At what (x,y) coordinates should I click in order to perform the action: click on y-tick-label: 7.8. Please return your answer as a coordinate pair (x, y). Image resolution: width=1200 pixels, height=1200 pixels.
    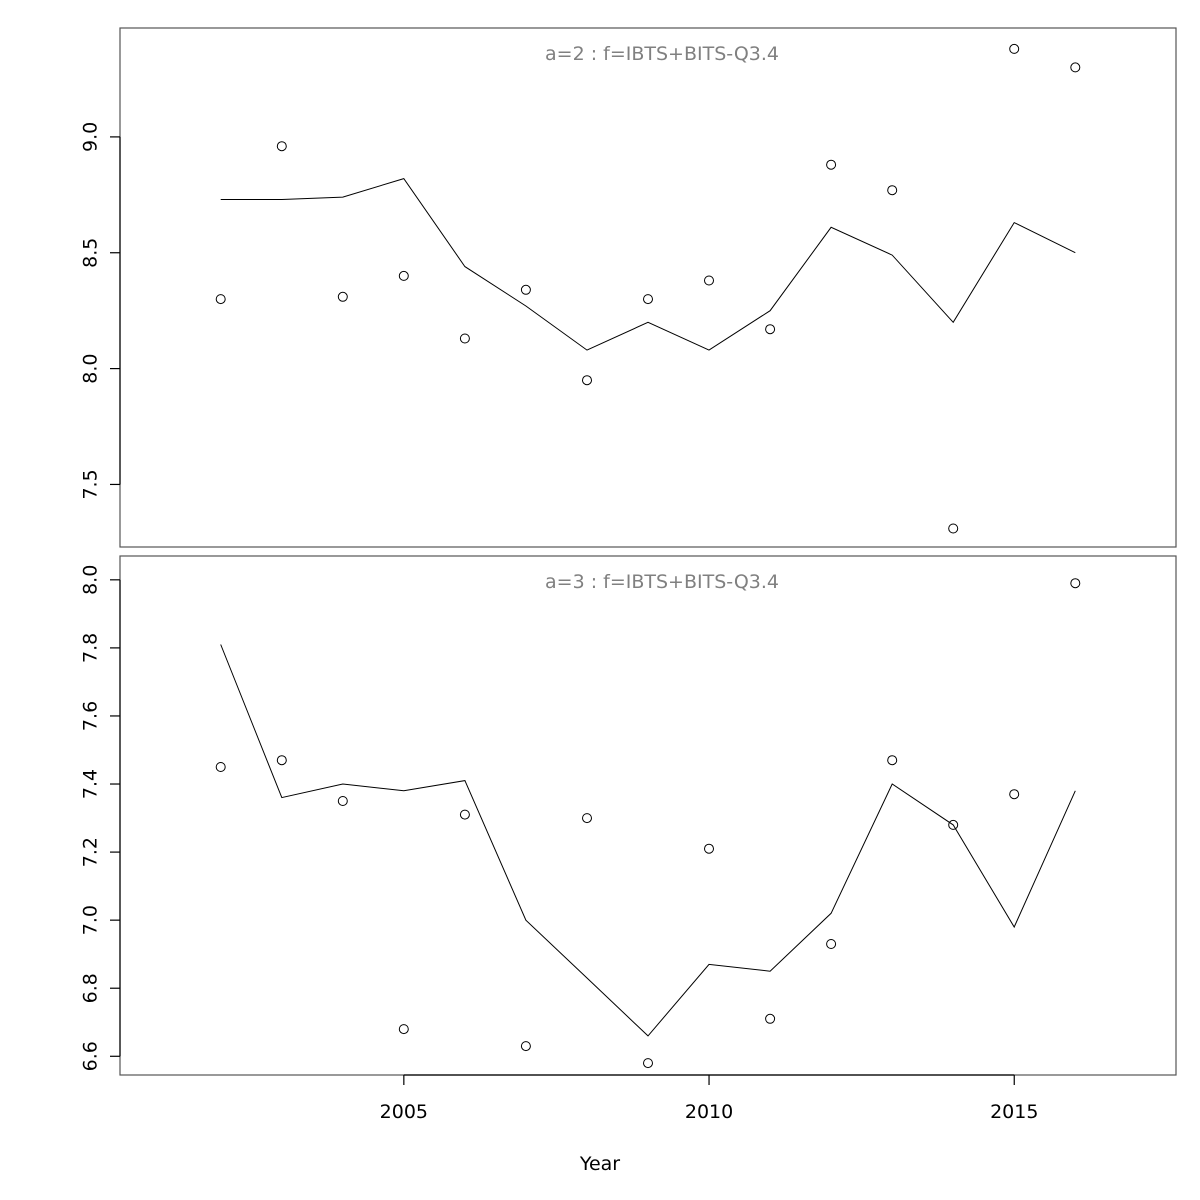
    Looking at the image, I should click on (91, 648).